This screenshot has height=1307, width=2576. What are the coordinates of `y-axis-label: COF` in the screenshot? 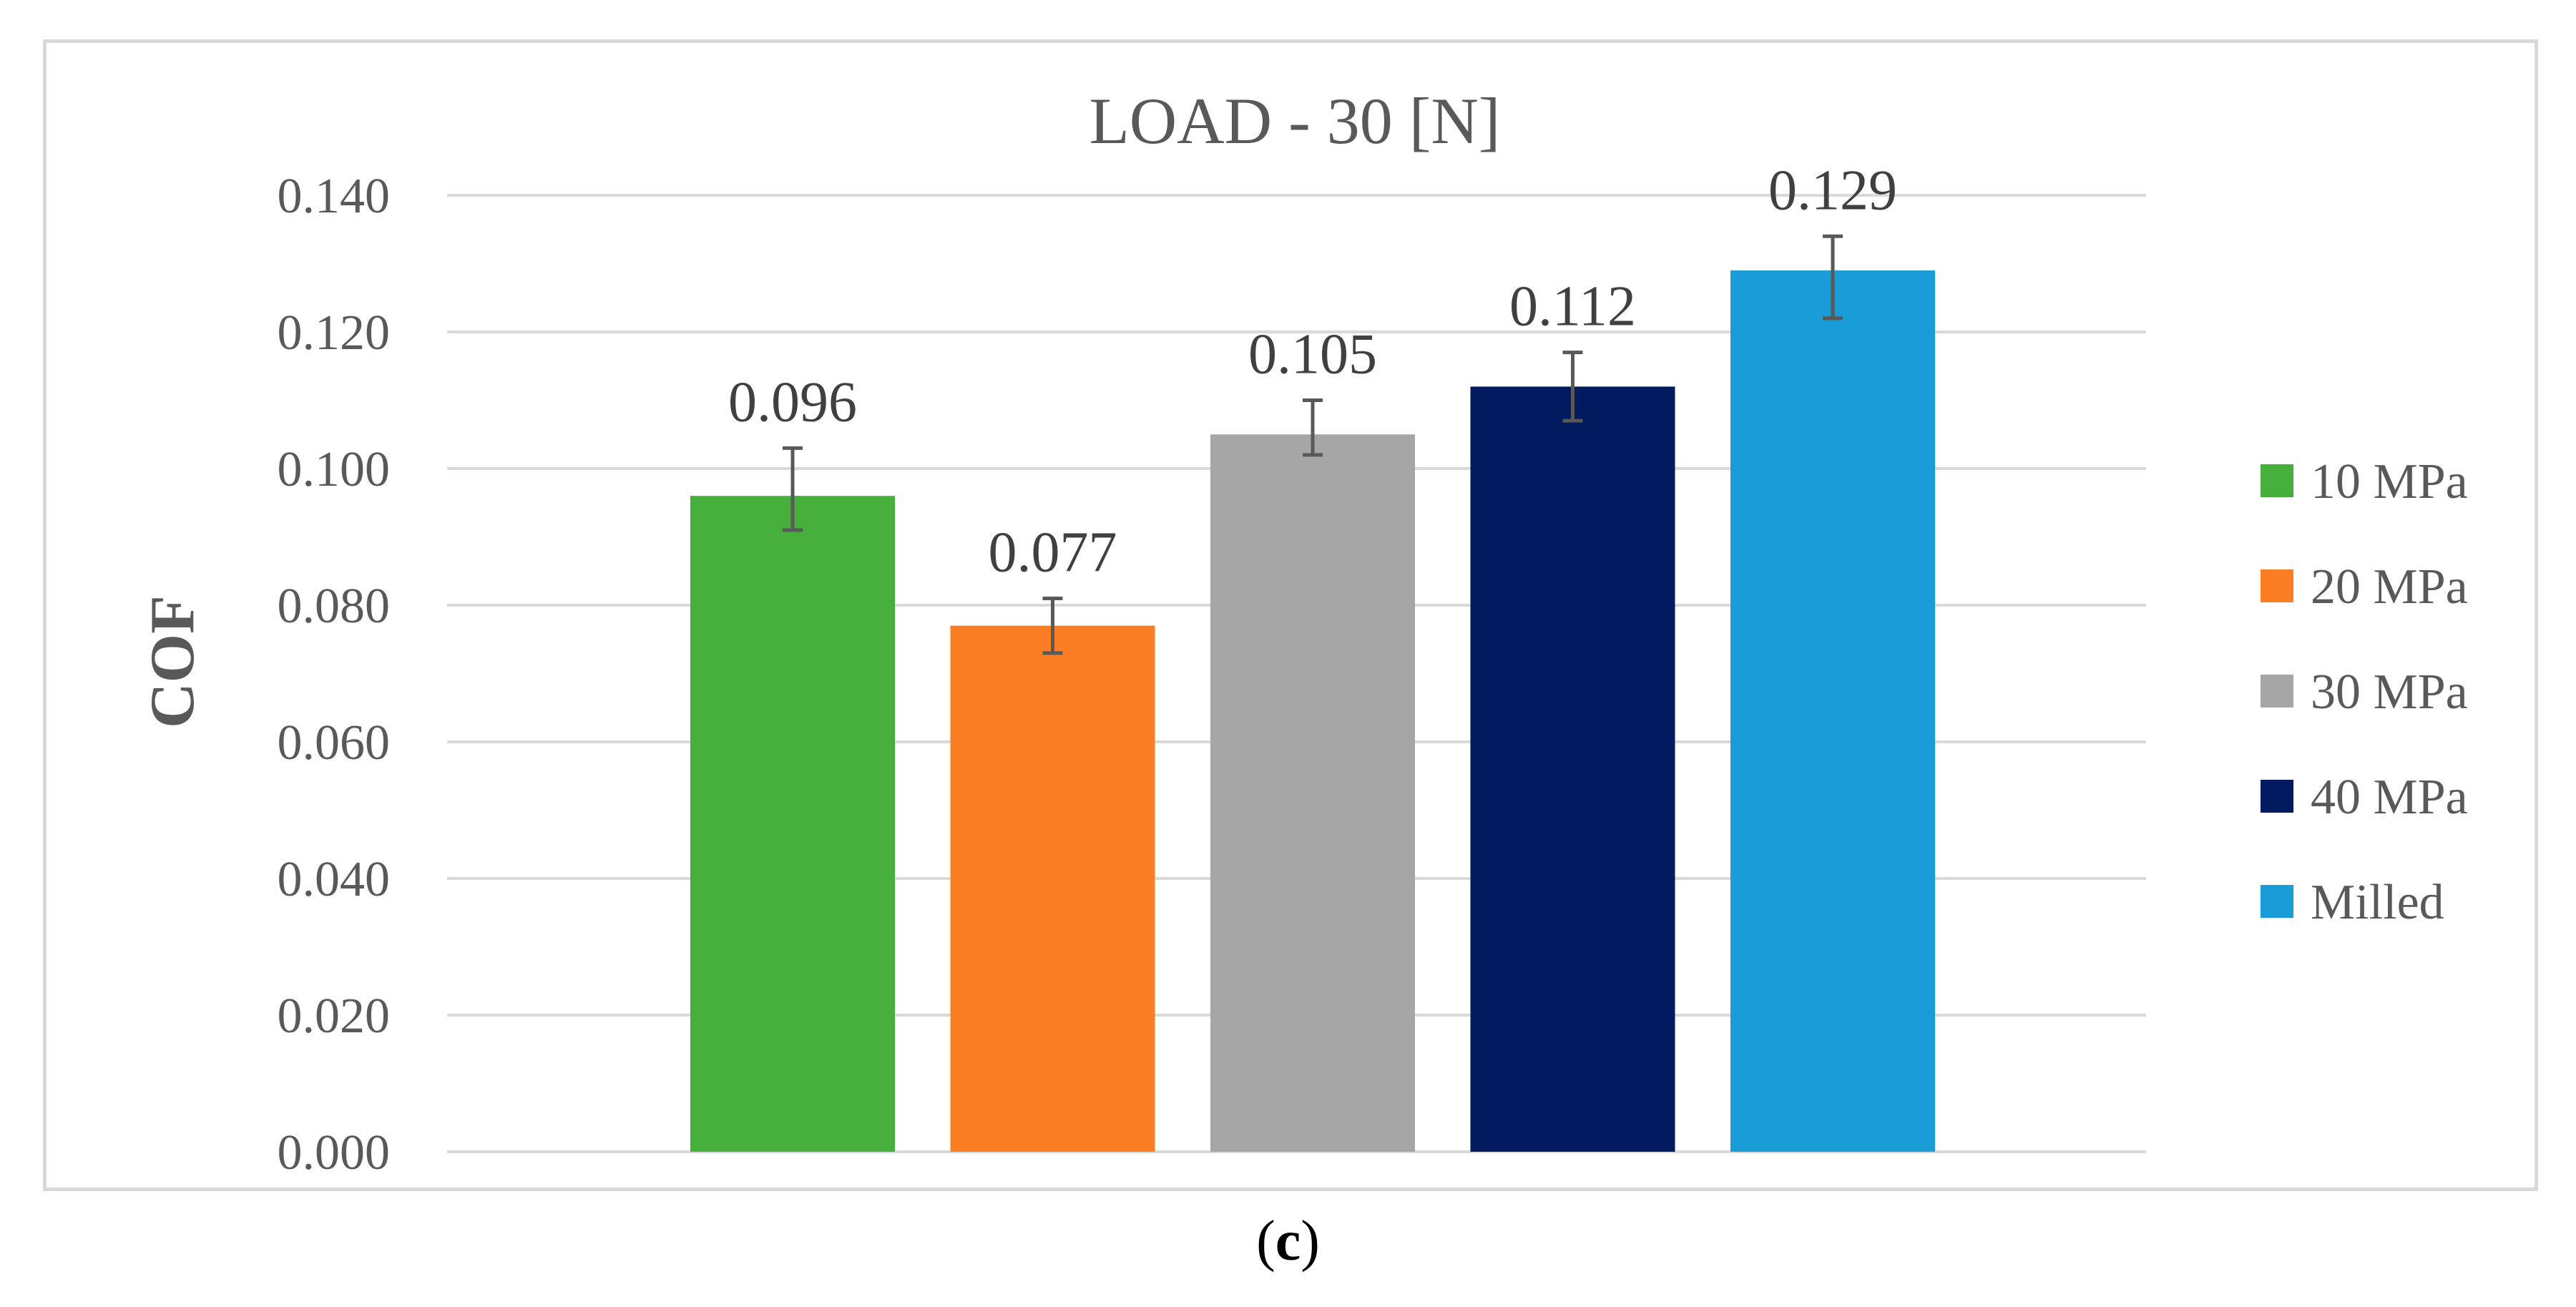 It's located at (172, 661).